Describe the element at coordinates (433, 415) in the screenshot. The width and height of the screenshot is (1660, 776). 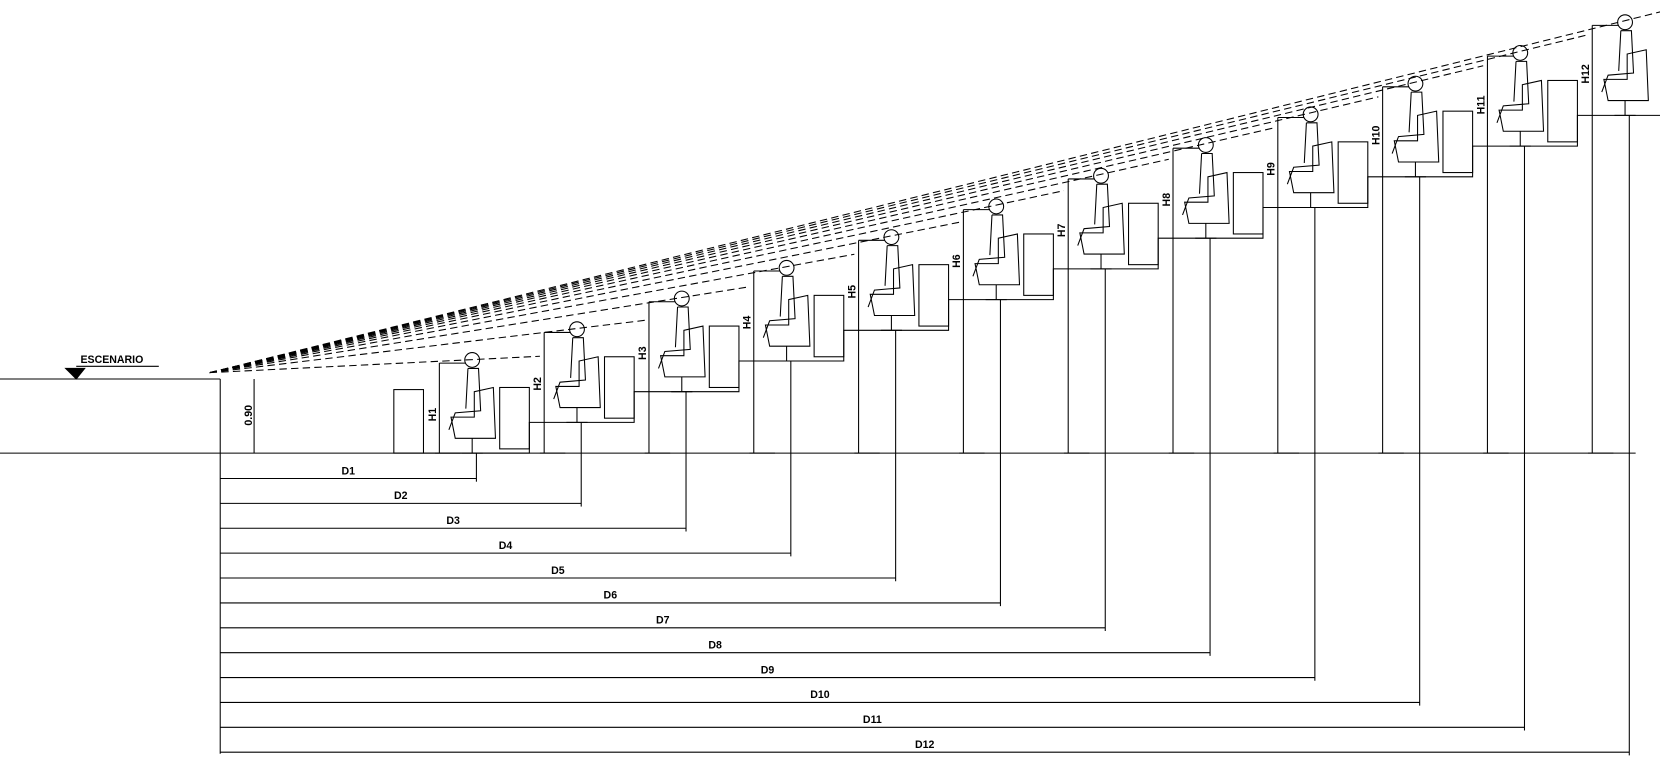
I see `h-label: H1` at that location.